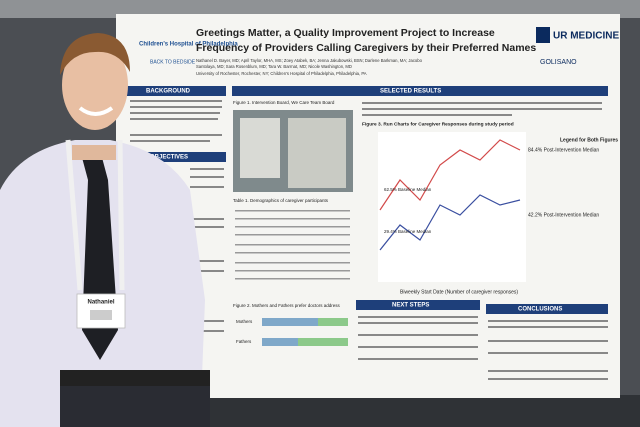 This screenshot has width=640, height=427. What do you see at coordinates (96, 111) in the screenshot?
I see `smile` at bounding box center [96, 111].